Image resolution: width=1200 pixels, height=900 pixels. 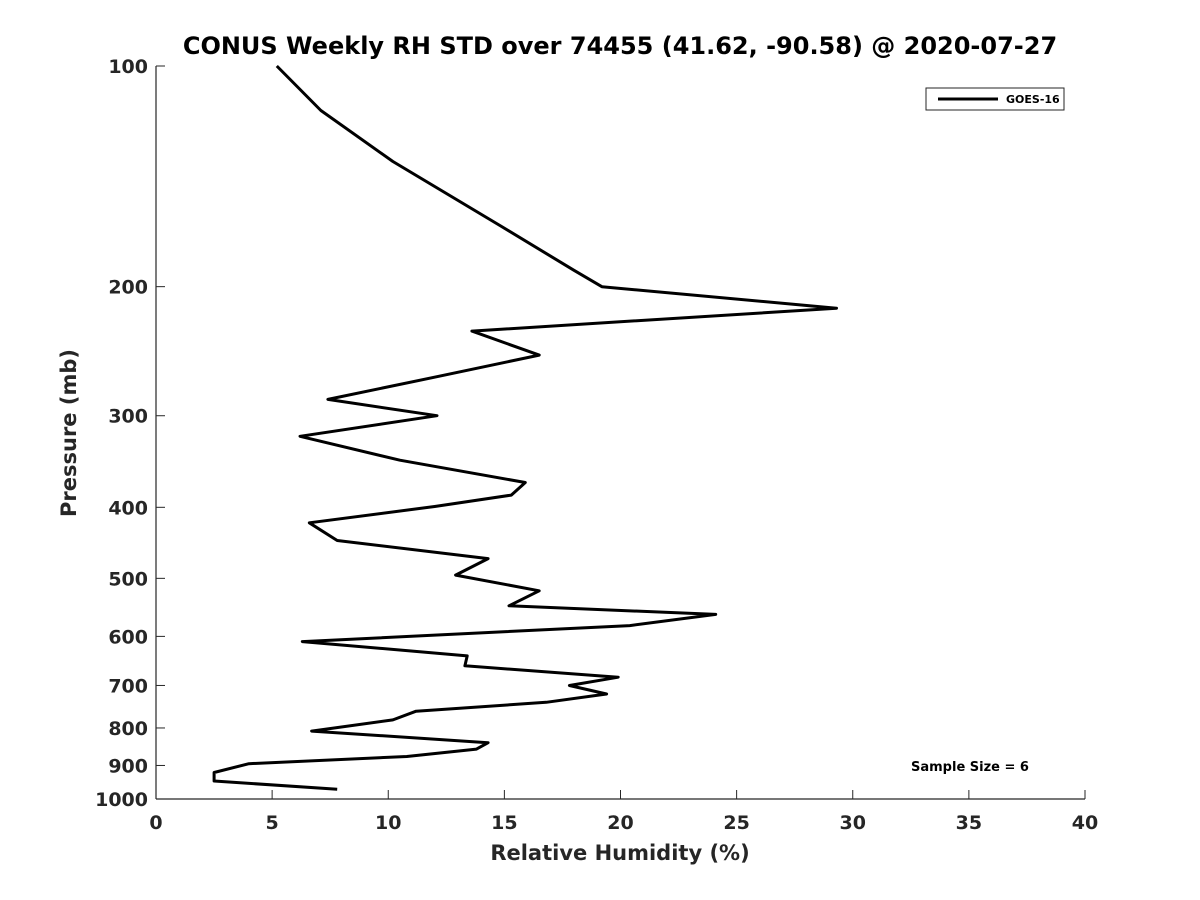 I want to click on y-tick-label: 500, so click(x=128, y=579).